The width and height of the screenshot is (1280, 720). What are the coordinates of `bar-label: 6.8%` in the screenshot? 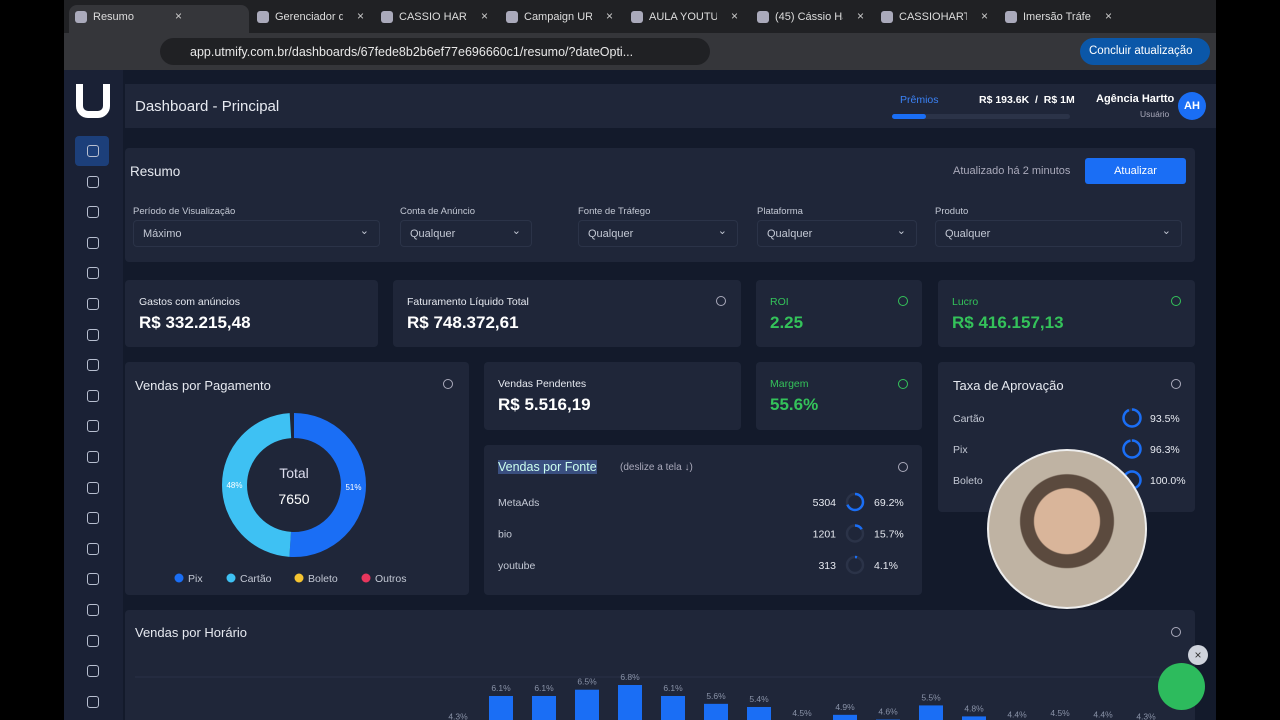 It's located at (630, 677).